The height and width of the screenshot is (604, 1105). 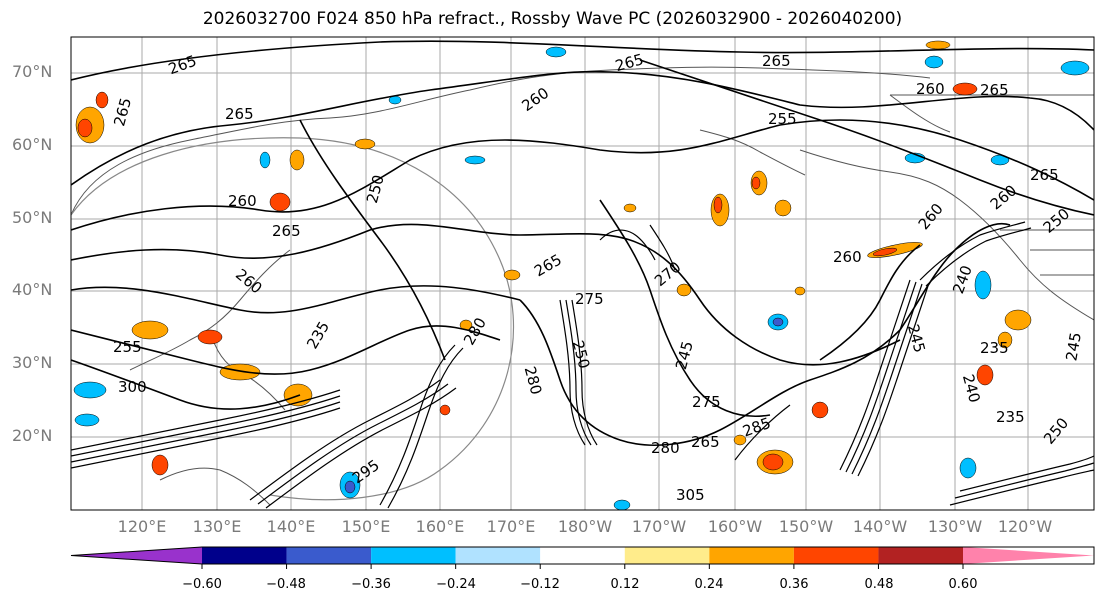 What do you see at coordinates (217, 526) in the screenshot?
I see `lon-label: 130°E` at bounding box center [217, 526].